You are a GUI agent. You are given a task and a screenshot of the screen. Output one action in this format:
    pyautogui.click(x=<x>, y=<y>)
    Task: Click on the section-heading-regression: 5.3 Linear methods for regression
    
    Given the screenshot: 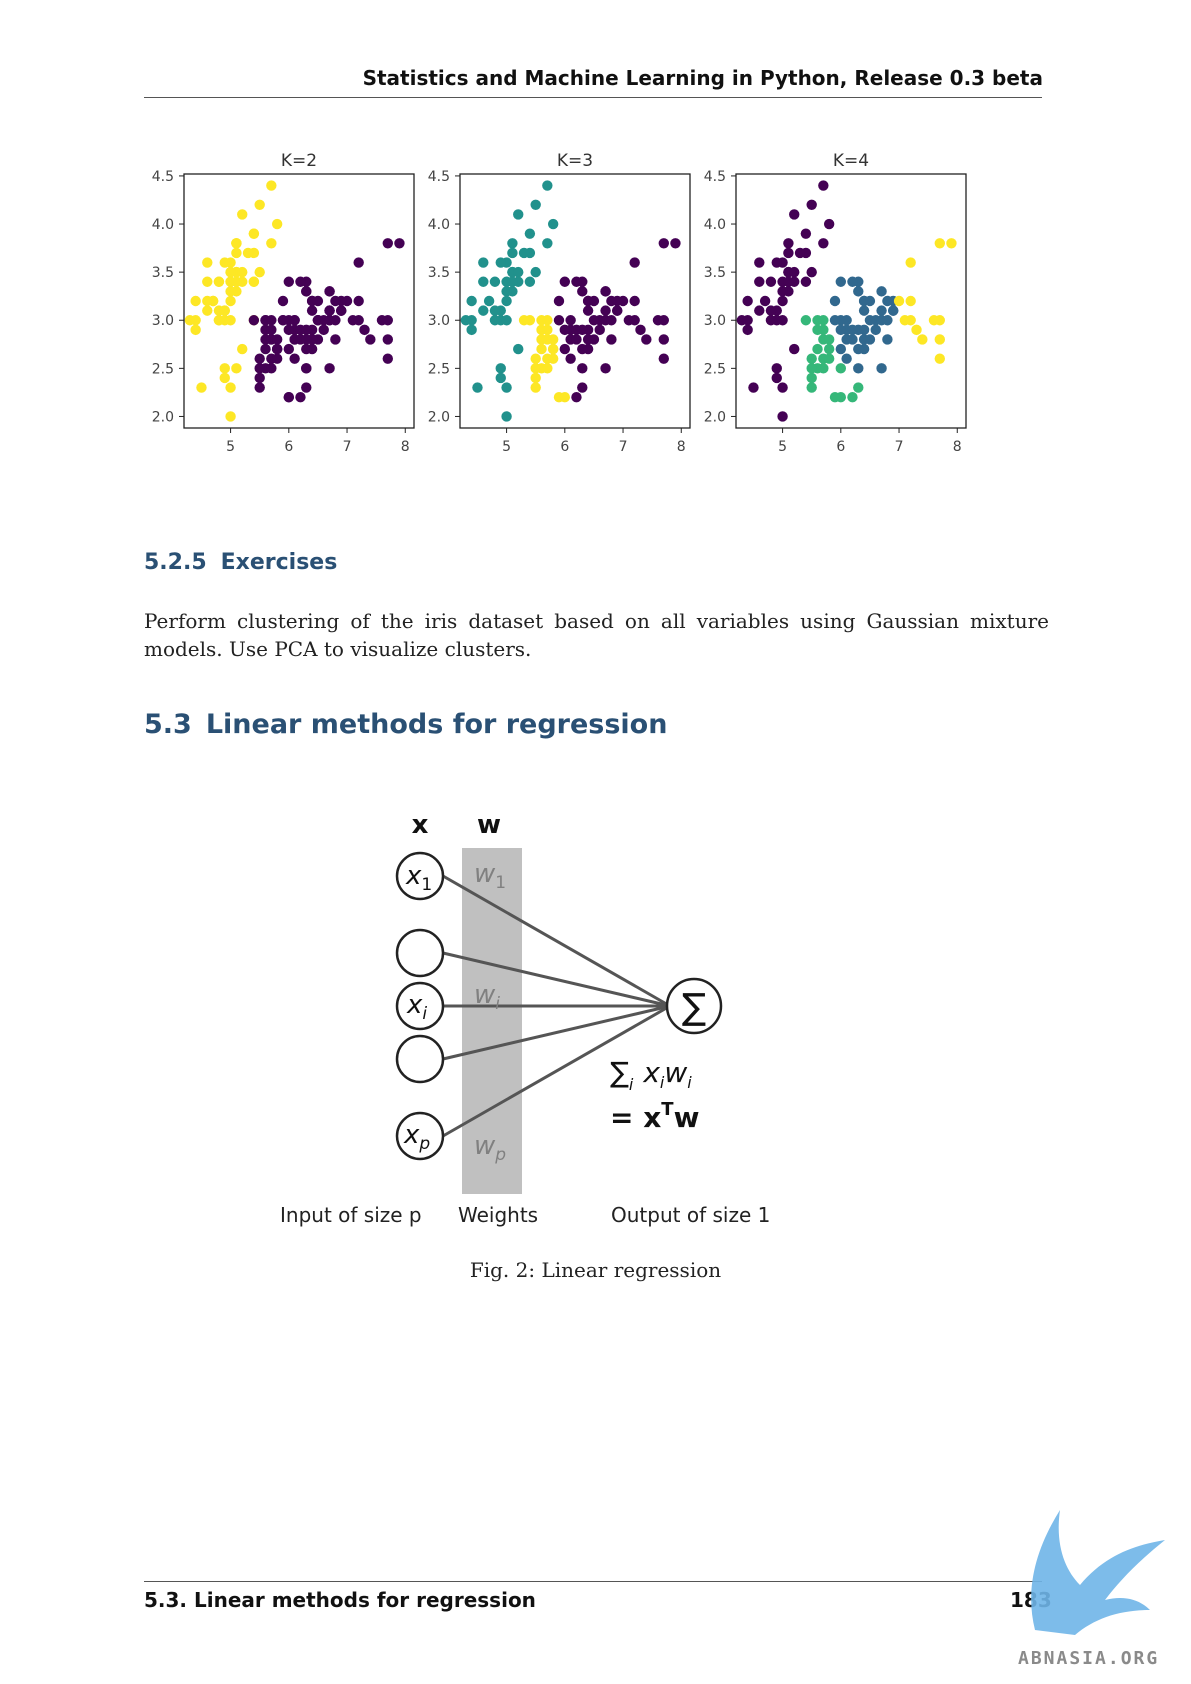 What is the action you would take?
    pyautogui.click(x=405, y=724)
    